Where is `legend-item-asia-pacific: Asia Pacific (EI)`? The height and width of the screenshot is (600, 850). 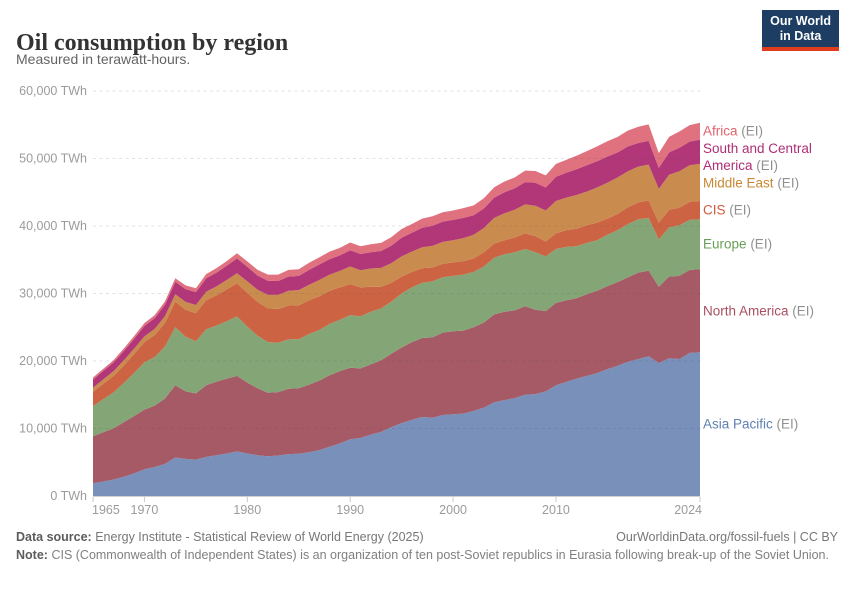 legend-item-asia-pacific: Asia Pacific (EI) is located at coordinates (776, 424).